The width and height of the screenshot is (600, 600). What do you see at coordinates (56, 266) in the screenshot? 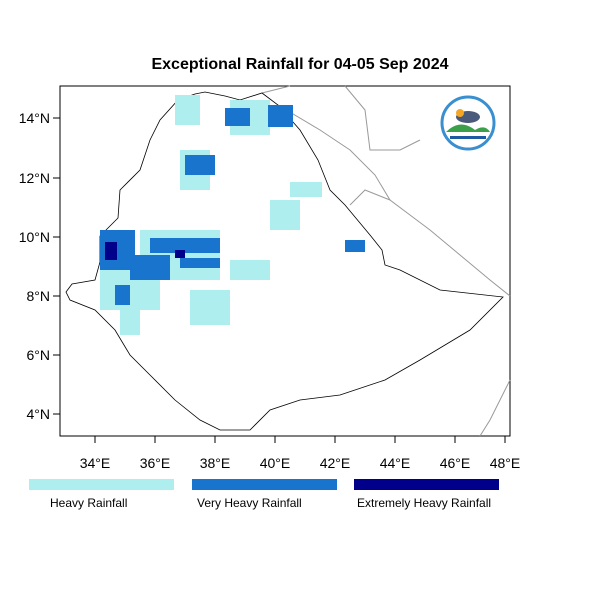
I see `y-axis-ticks` at bounding box center [56, 266].